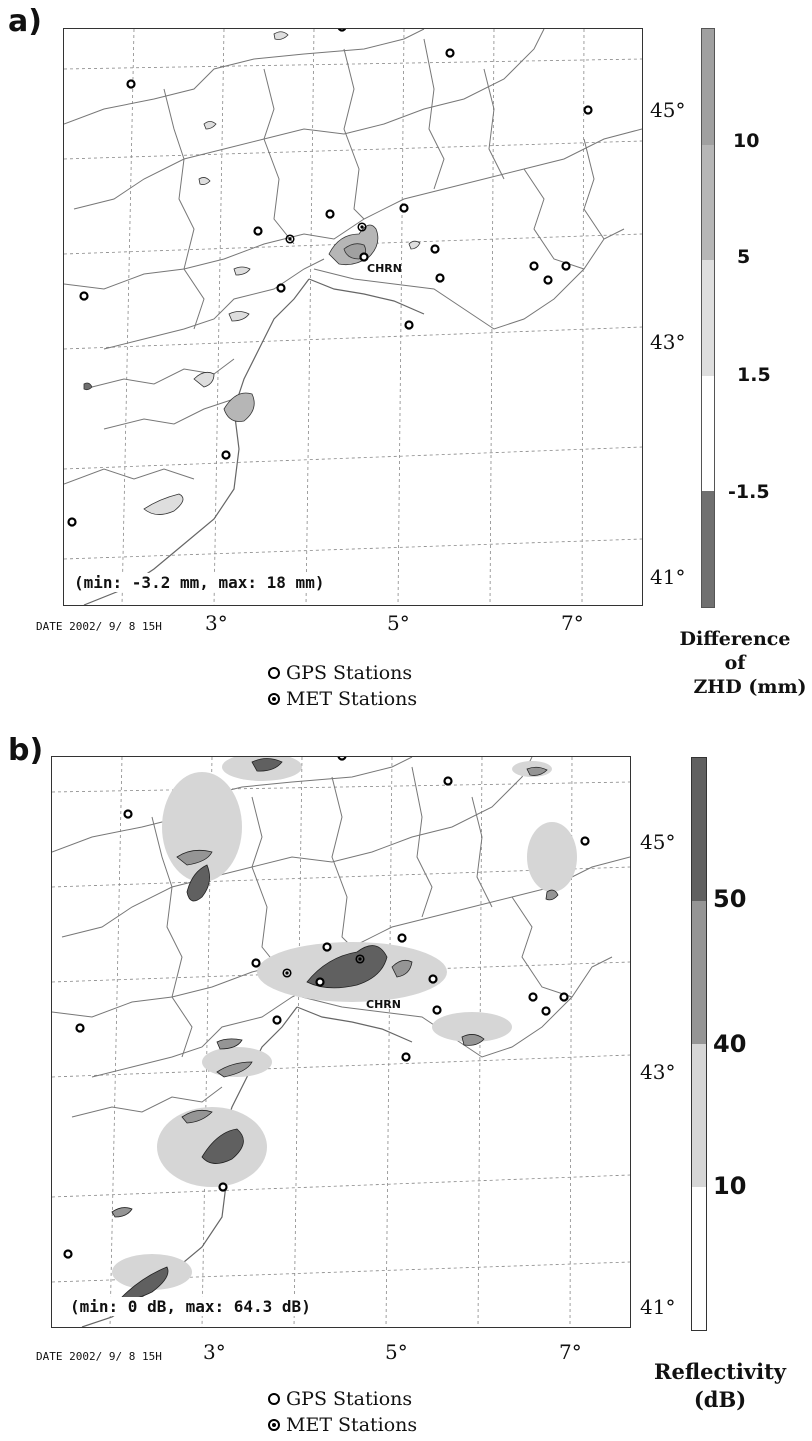  What do you see at coordinates (216, 623) in the screenshot?
I see `panel-a-lon-3: 3°` at bounding box center [216, 623].